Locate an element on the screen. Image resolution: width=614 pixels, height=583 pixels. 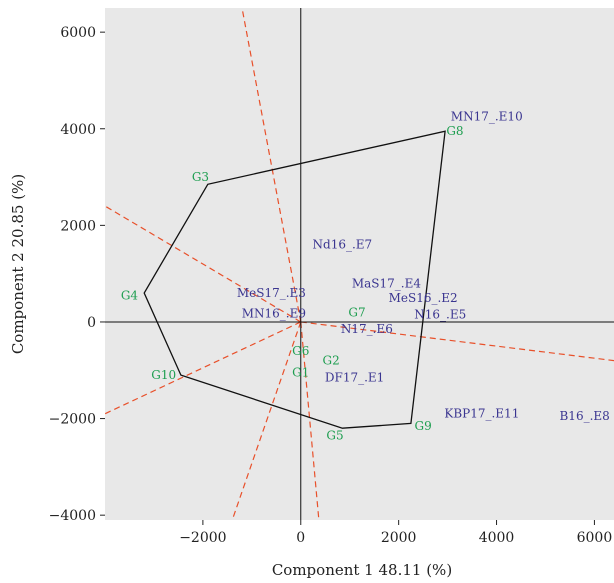
x-axis-title: Component 1 48.11 (%) is located at coordinates (362, 570).